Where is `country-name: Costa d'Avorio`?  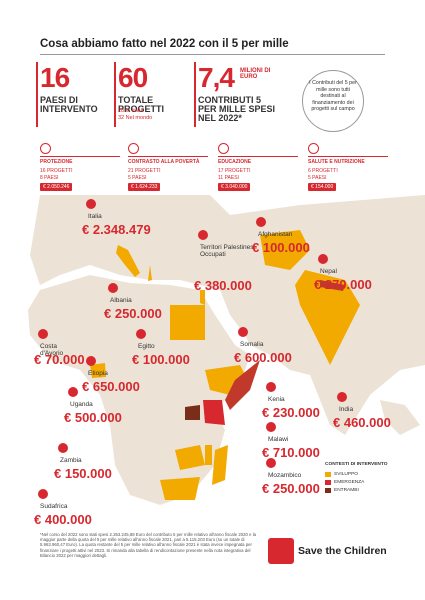 country-name: Costa d'Avorio is located at coordinates (52, 350).